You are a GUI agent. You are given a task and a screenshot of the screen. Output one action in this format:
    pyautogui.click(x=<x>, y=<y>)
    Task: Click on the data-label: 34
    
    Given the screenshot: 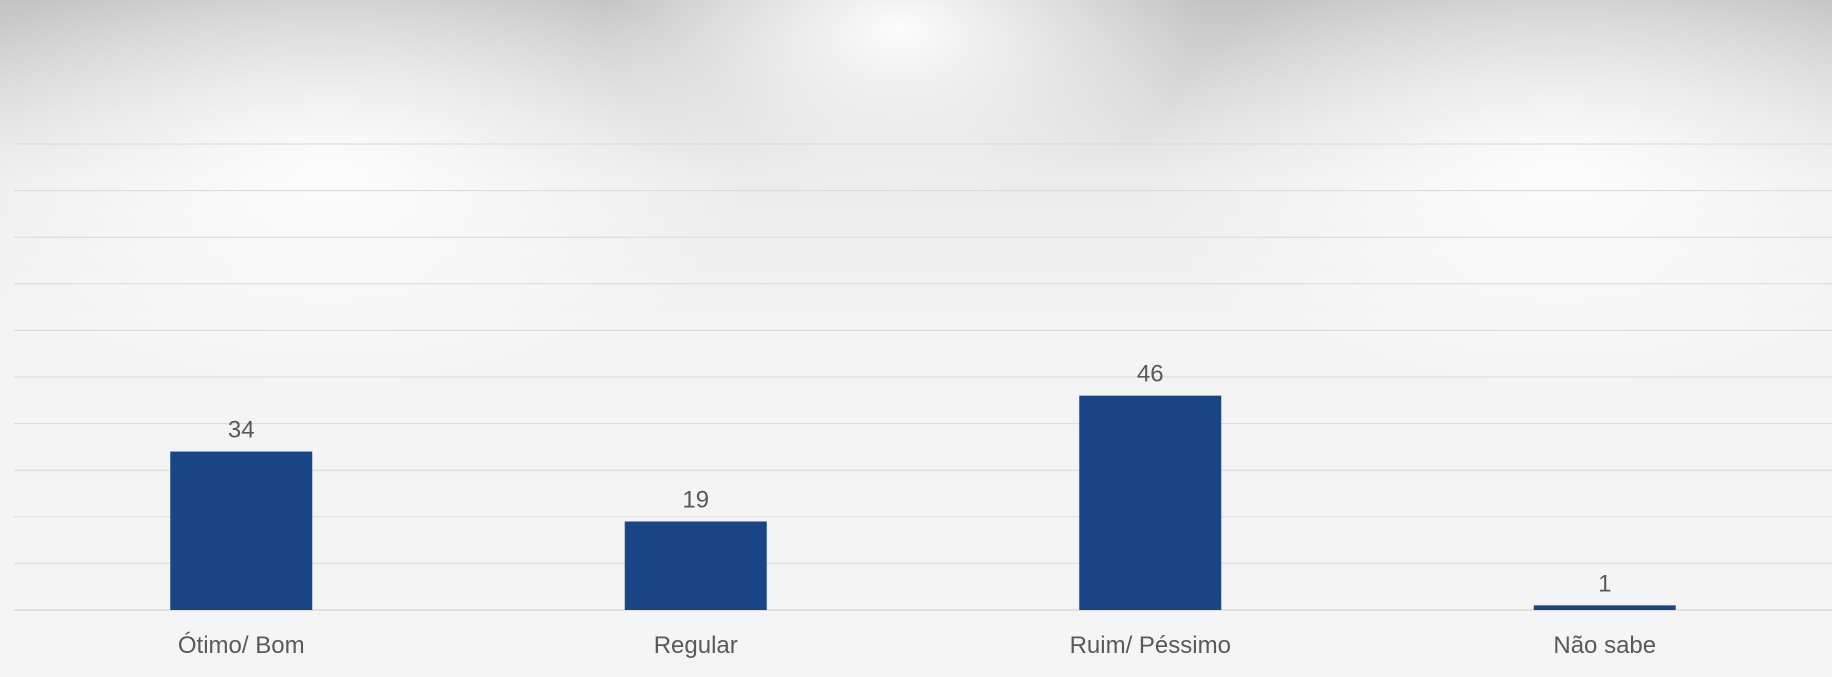 What is the action you would take?
    pyautogui.click(x=241, y=430)
    